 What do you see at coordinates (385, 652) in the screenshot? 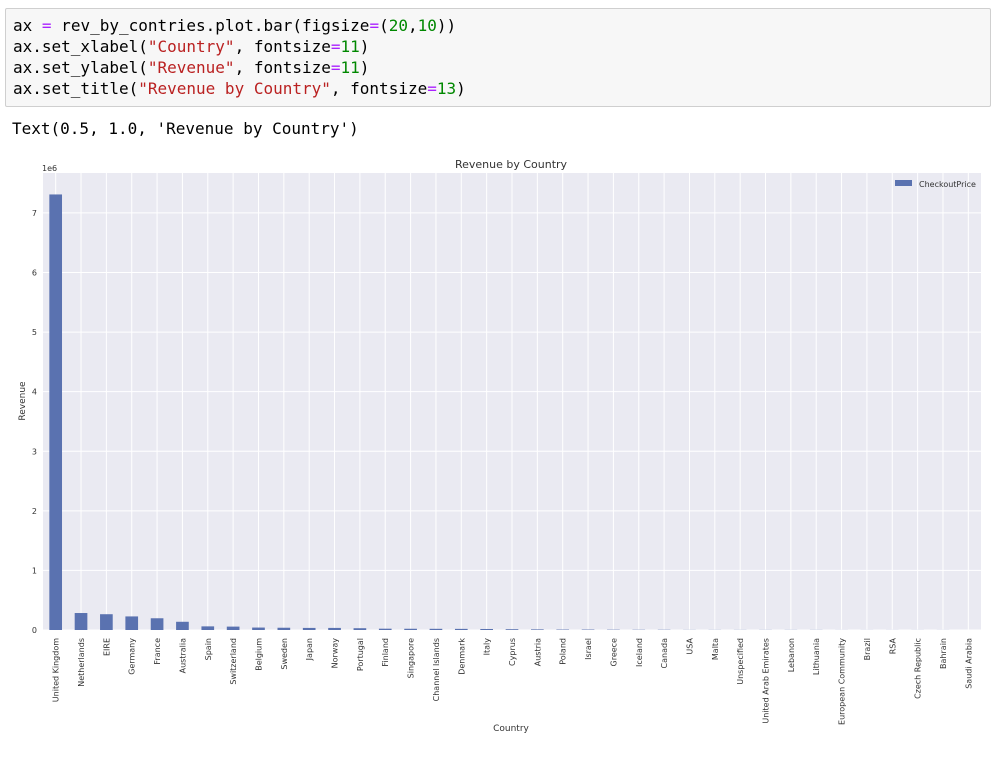
I see `x-tick-label: Finland` at bounding box center [385, 652].